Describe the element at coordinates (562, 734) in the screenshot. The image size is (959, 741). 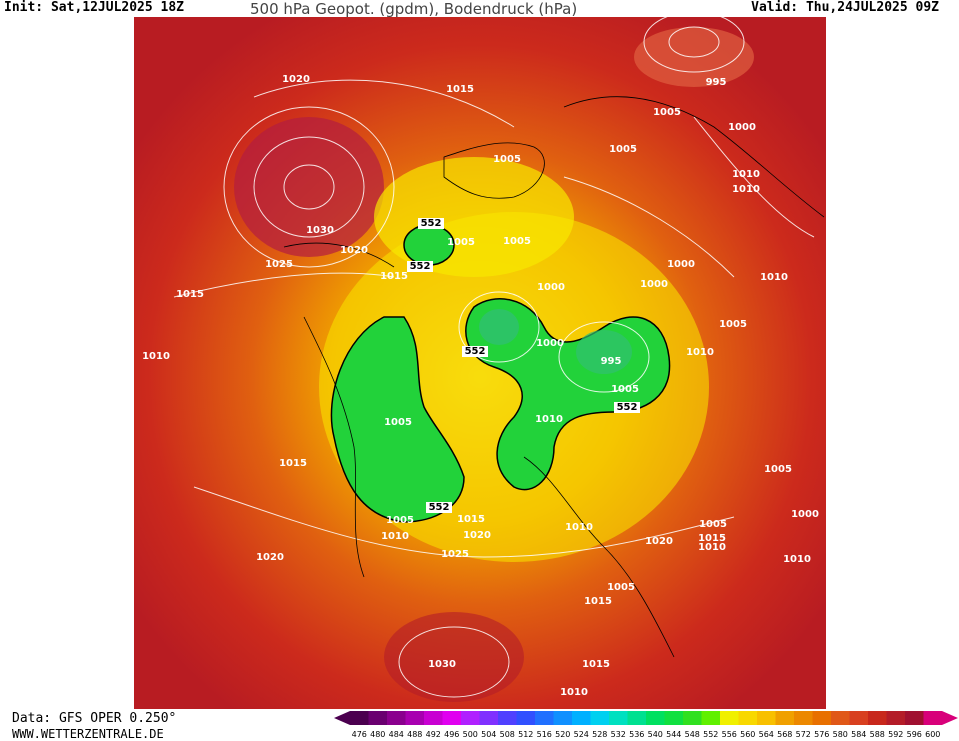
I see `legend-label: 520` at that location.